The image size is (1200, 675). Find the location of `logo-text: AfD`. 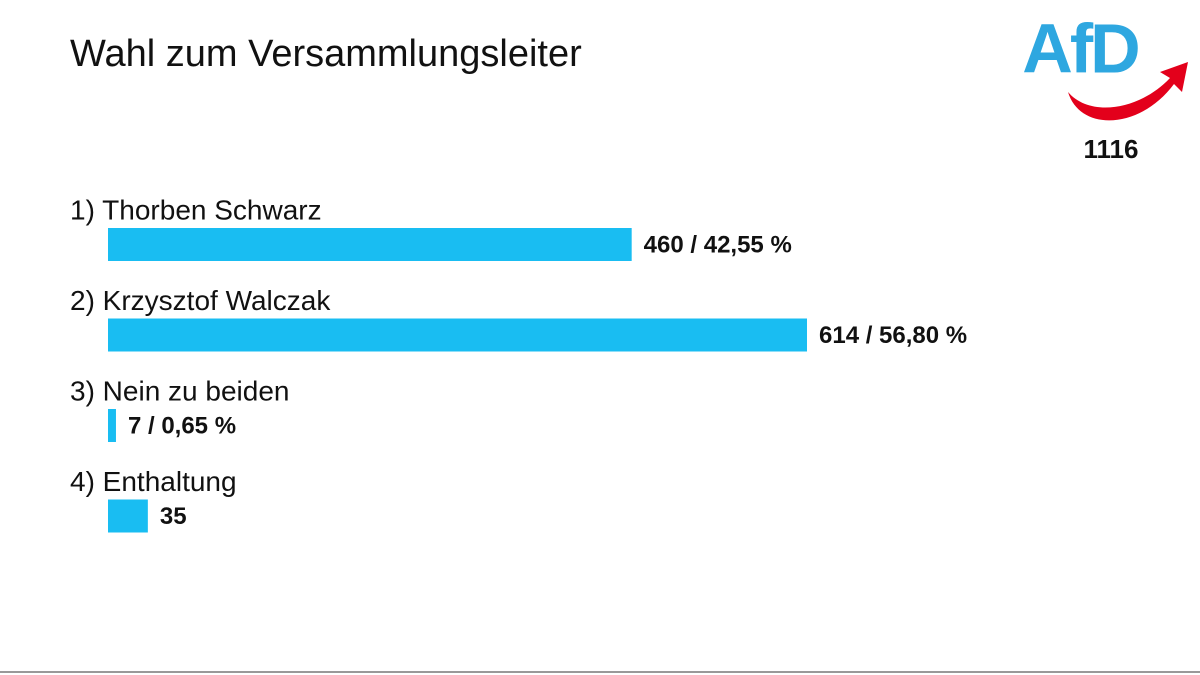

logo-text: AfD is located at coordinates (1080, 48).